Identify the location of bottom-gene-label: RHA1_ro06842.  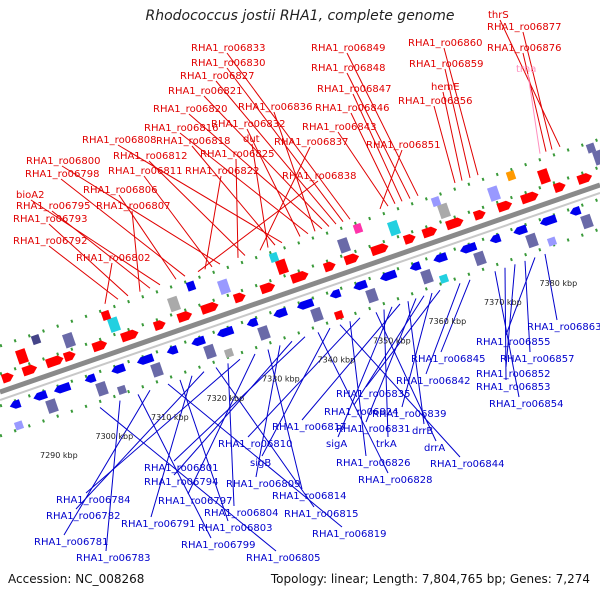
(433, 381).